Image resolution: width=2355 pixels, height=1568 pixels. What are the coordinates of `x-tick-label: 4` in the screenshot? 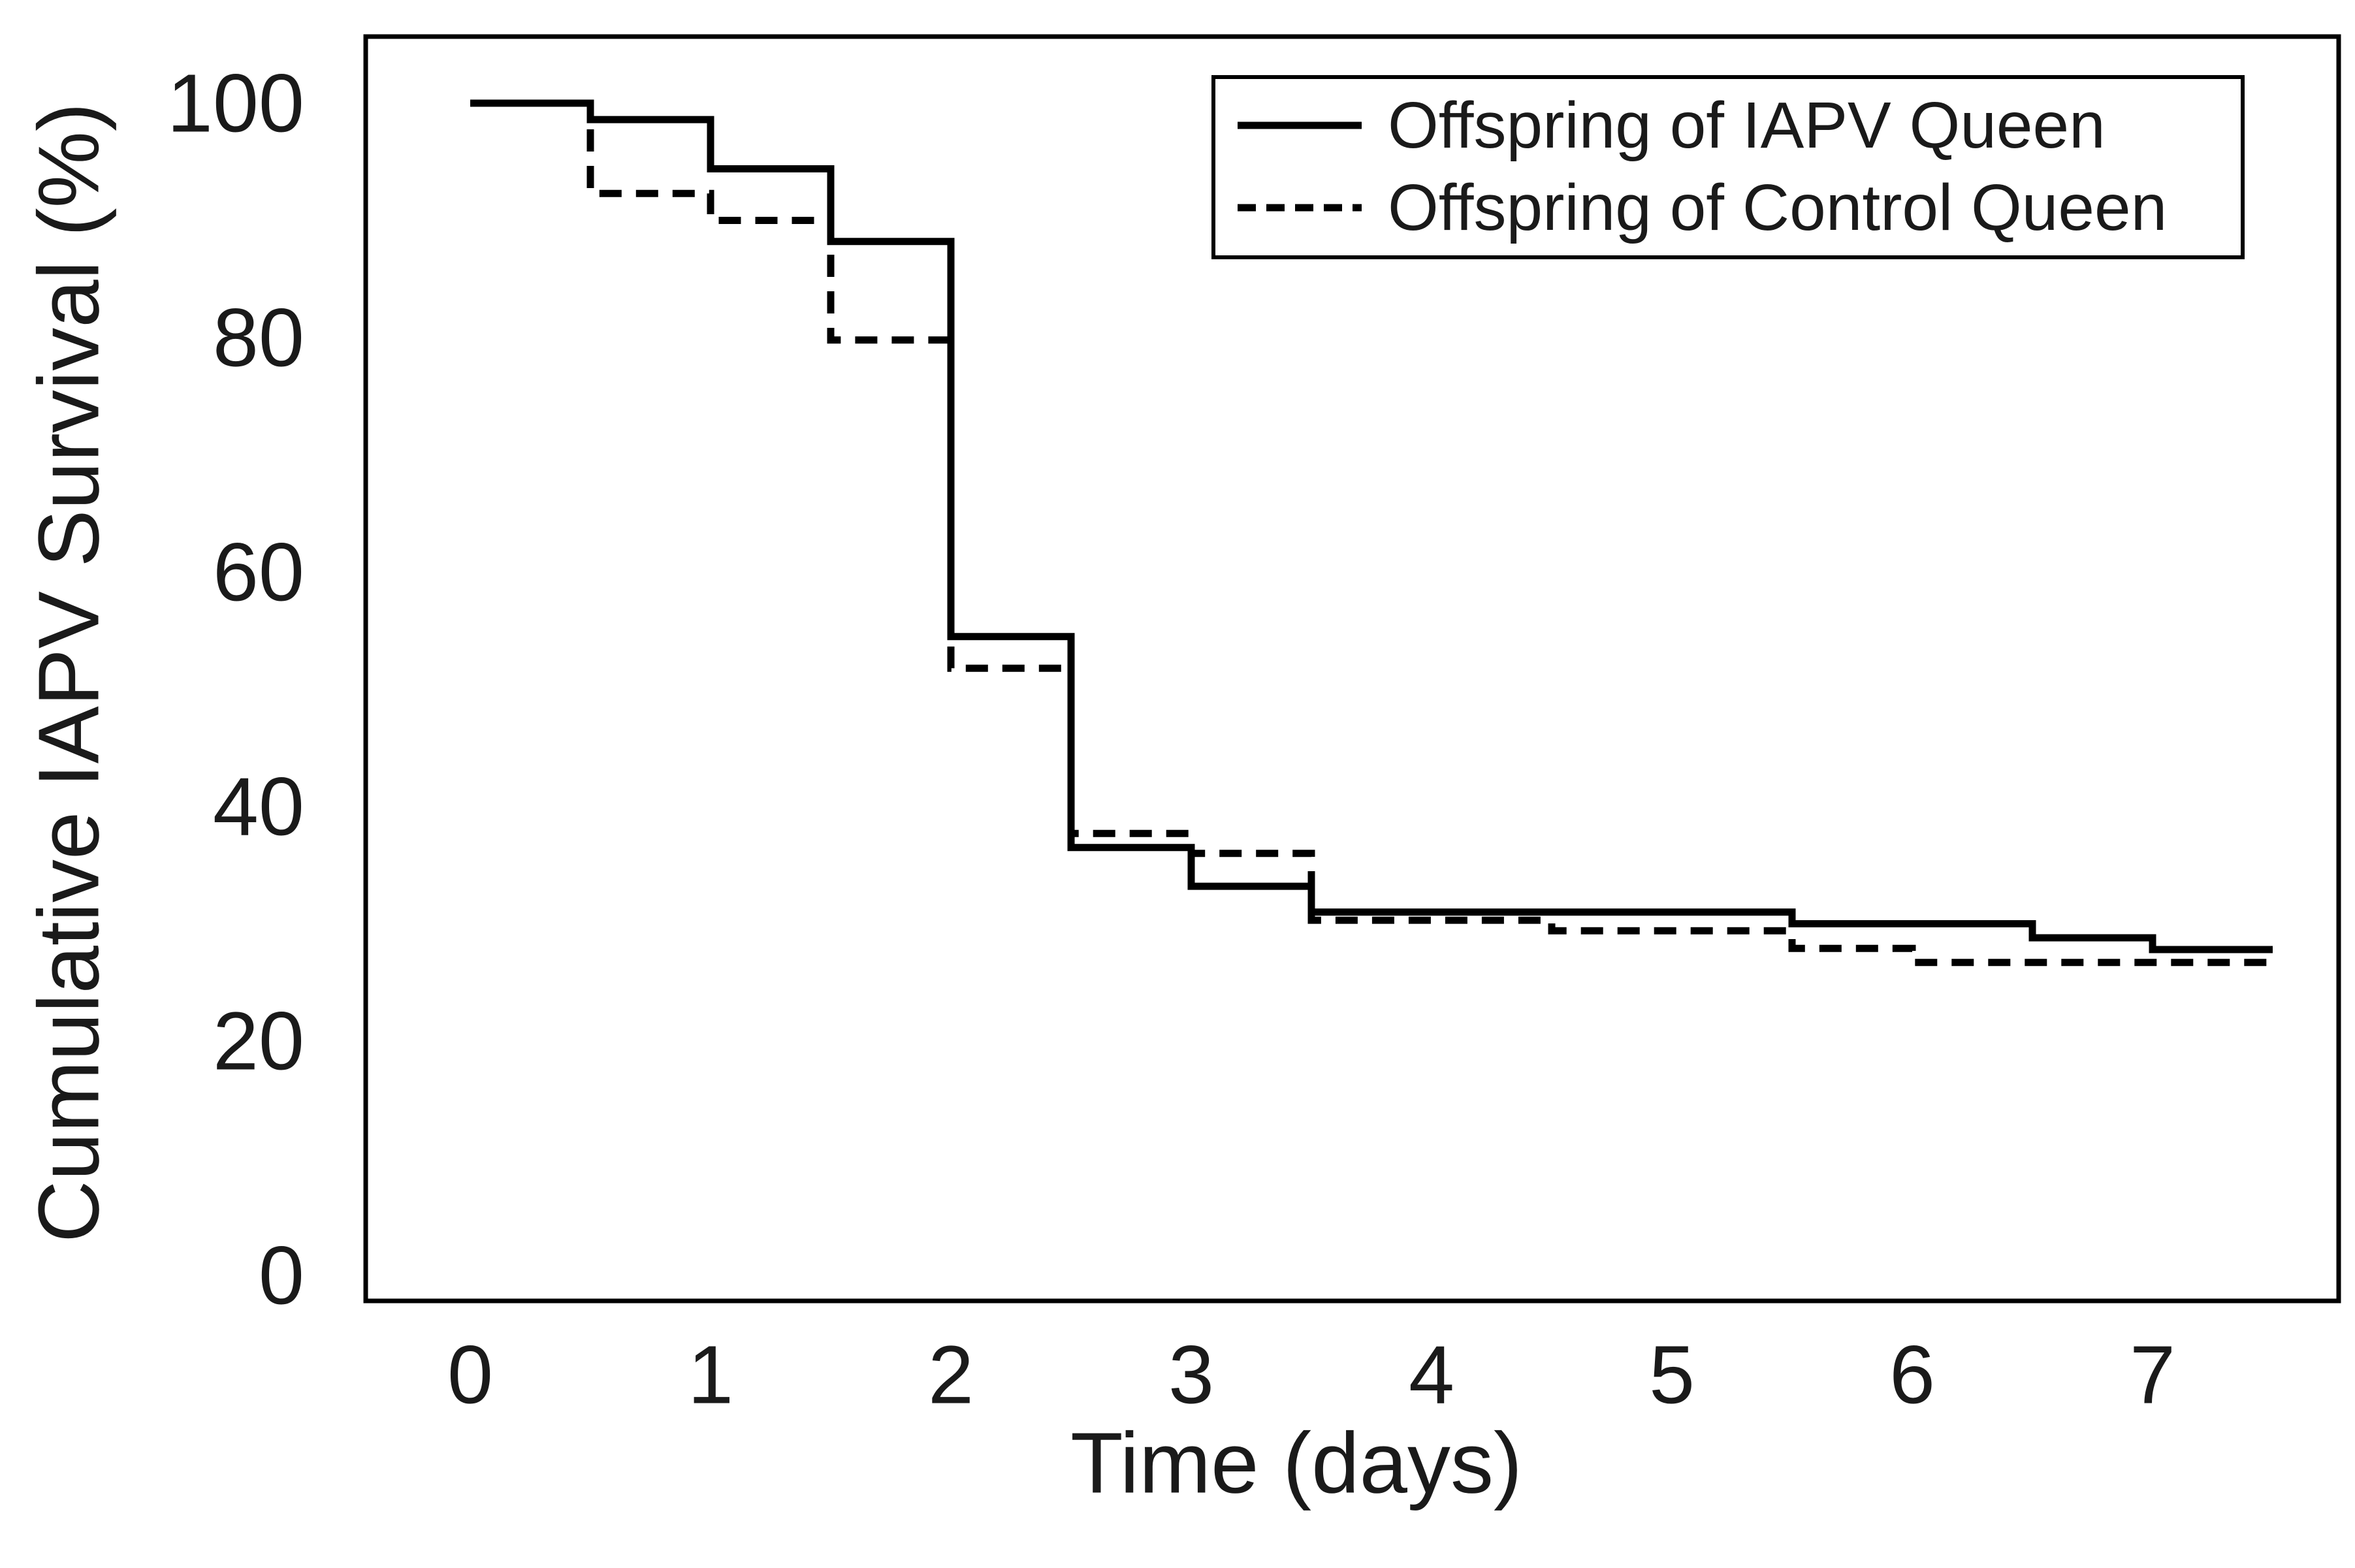 It's located at (1432, 1375).